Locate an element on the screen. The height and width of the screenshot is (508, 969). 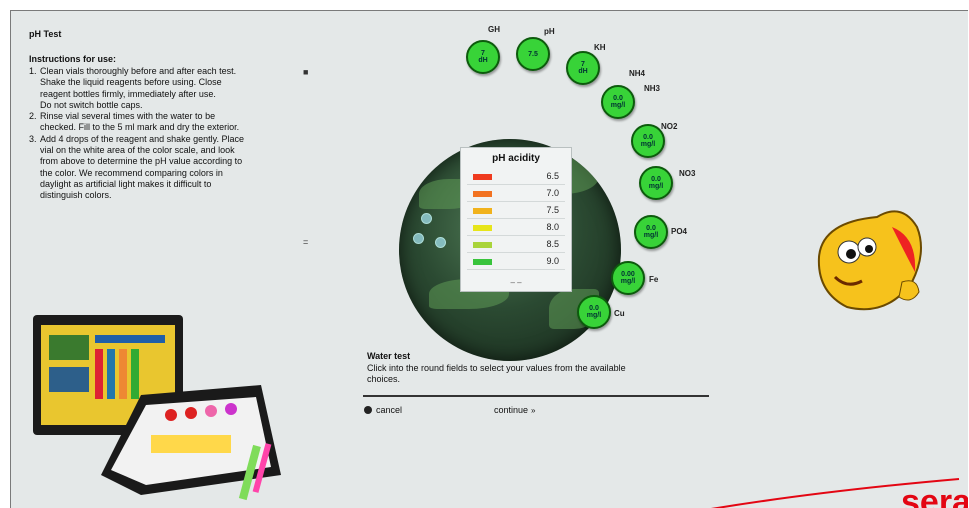
param-button-po4: 0.0 mg/l is located at coordinates (651, 232).